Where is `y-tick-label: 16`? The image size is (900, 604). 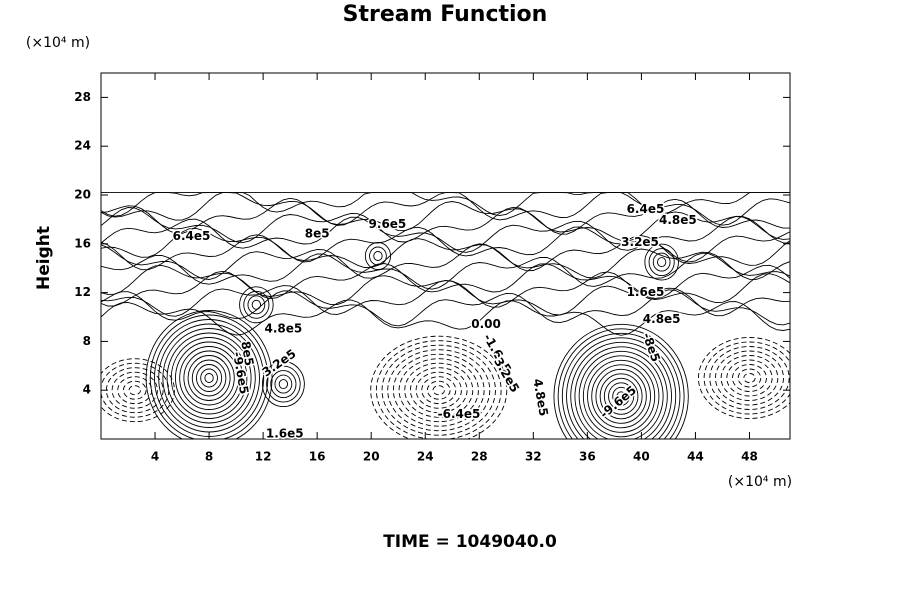 y-tick-label: 16 is located at coordinates (82, 243).